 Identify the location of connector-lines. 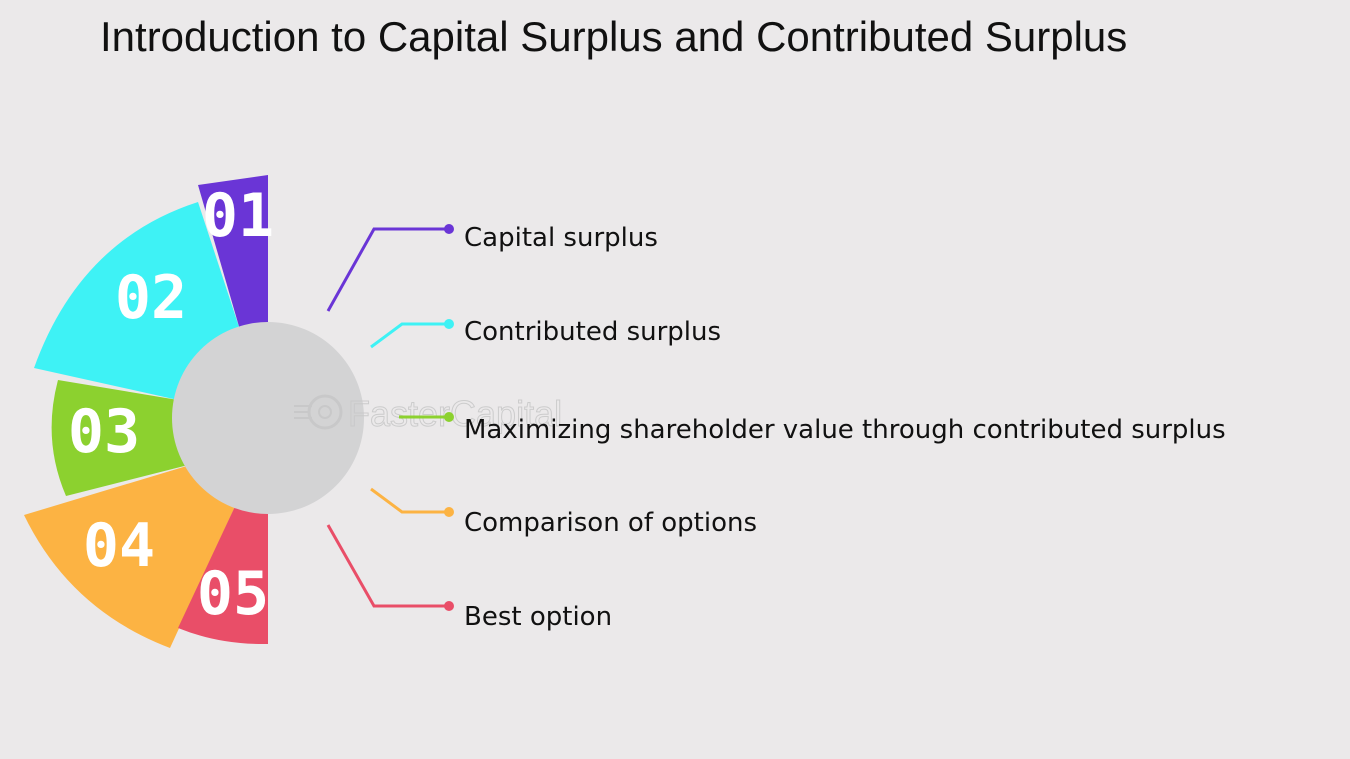
(390, 417).